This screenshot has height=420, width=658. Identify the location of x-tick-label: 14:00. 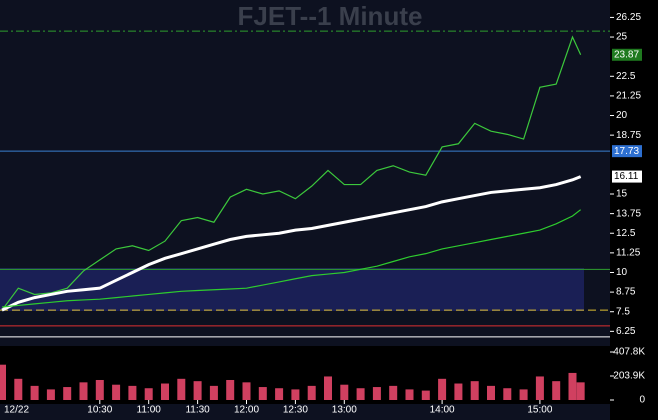
(442, 410).